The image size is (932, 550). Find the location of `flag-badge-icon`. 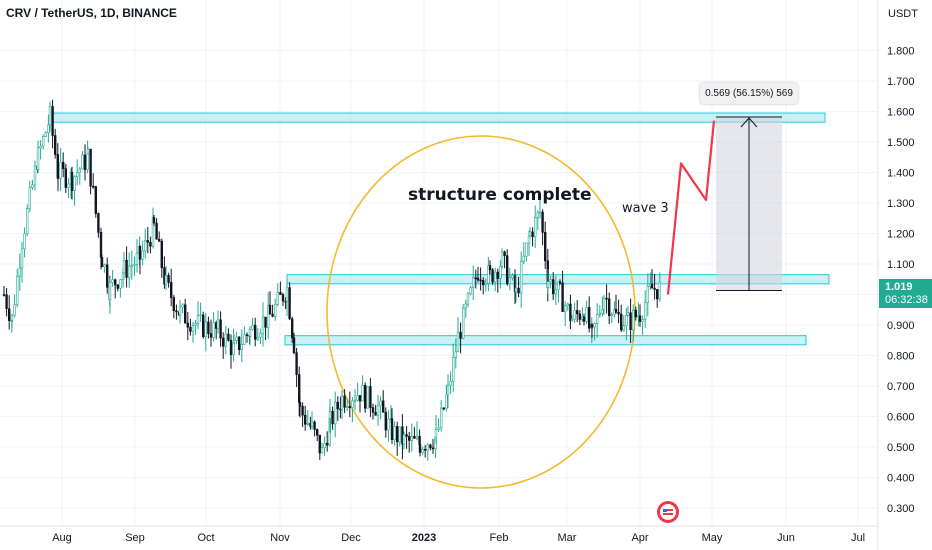

flag-badge-icon is located at coordinates (668, 512).